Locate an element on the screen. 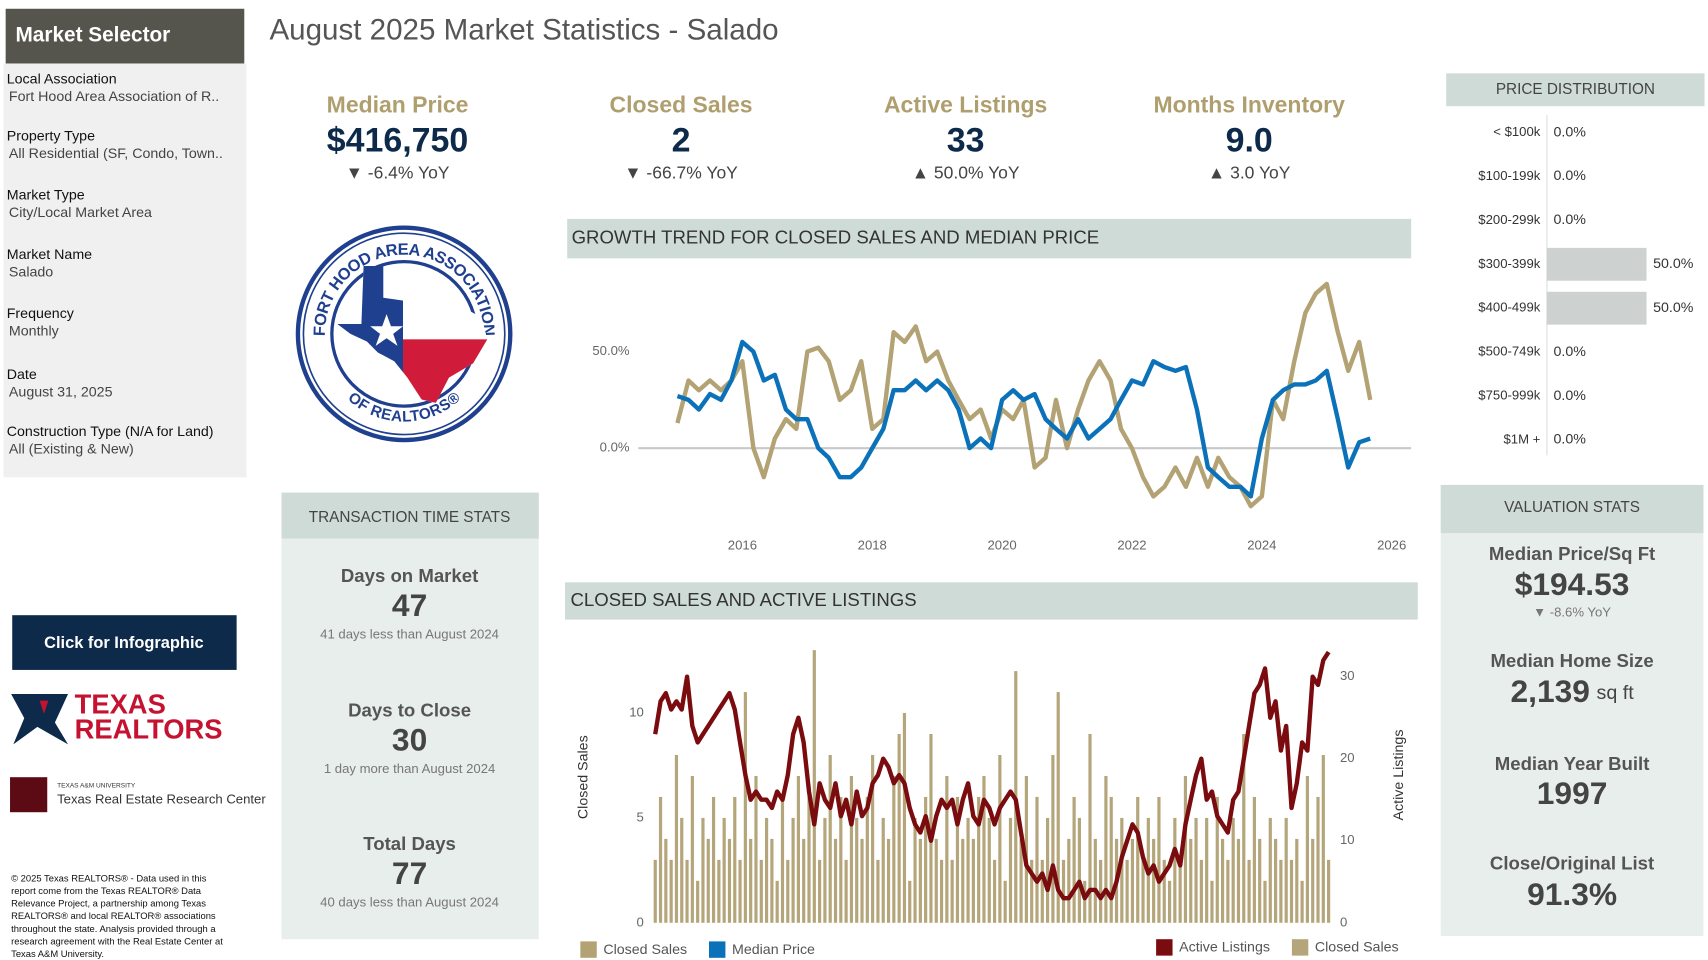  valuation-panel is located at coordinates (1572, 710).